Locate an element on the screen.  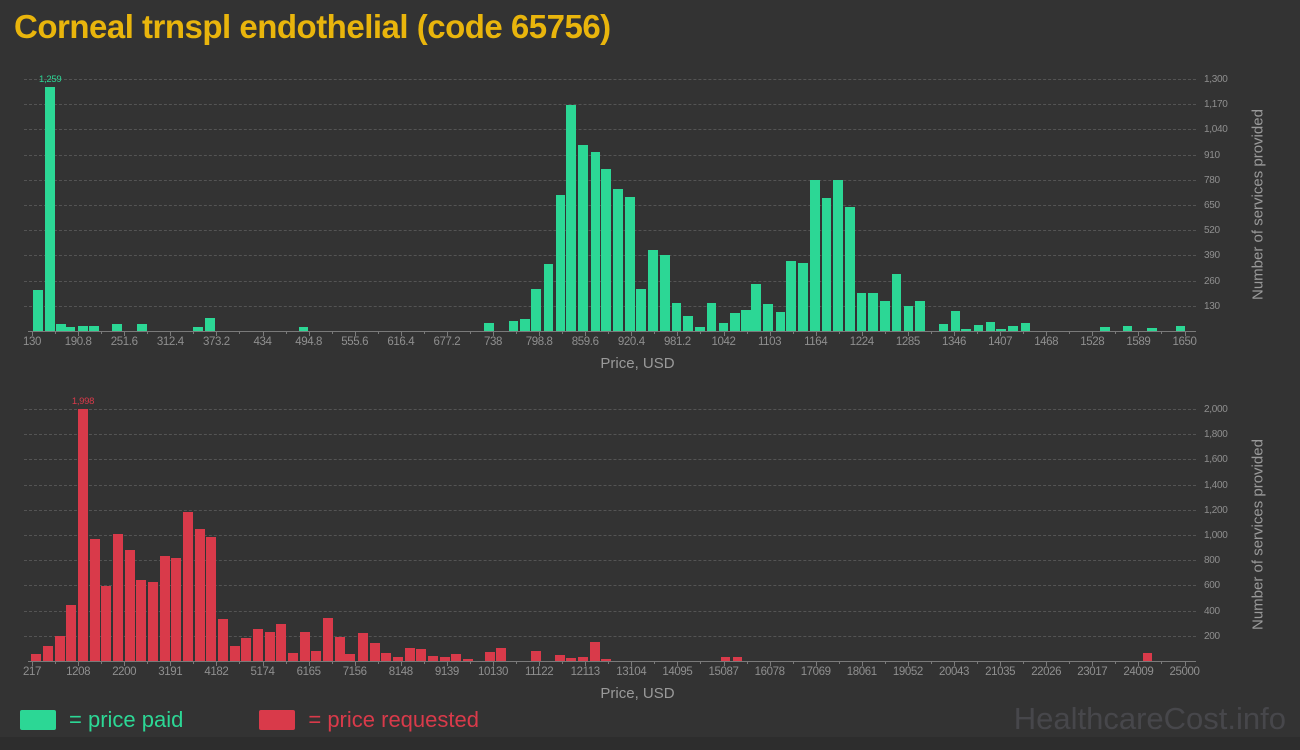
peak-value-label: 1,259 is located at coordinates (50, 79).